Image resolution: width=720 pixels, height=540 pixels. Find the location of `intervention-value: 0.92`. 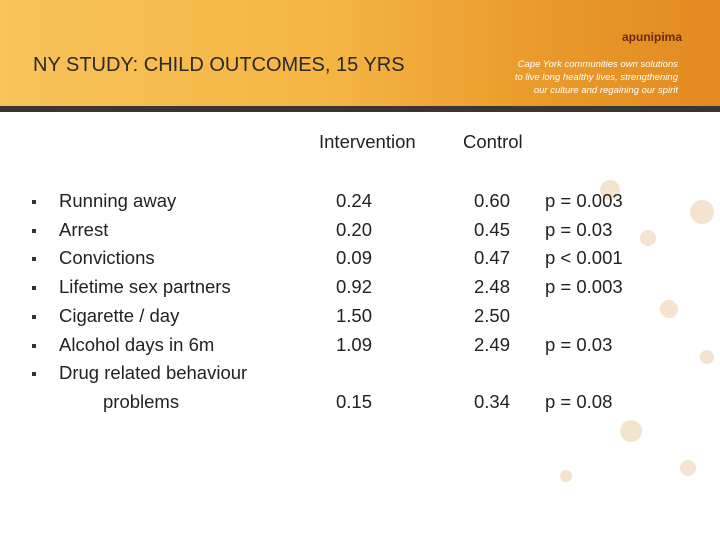

intervention-value: 0.92 is located at coordinates (354, 287).